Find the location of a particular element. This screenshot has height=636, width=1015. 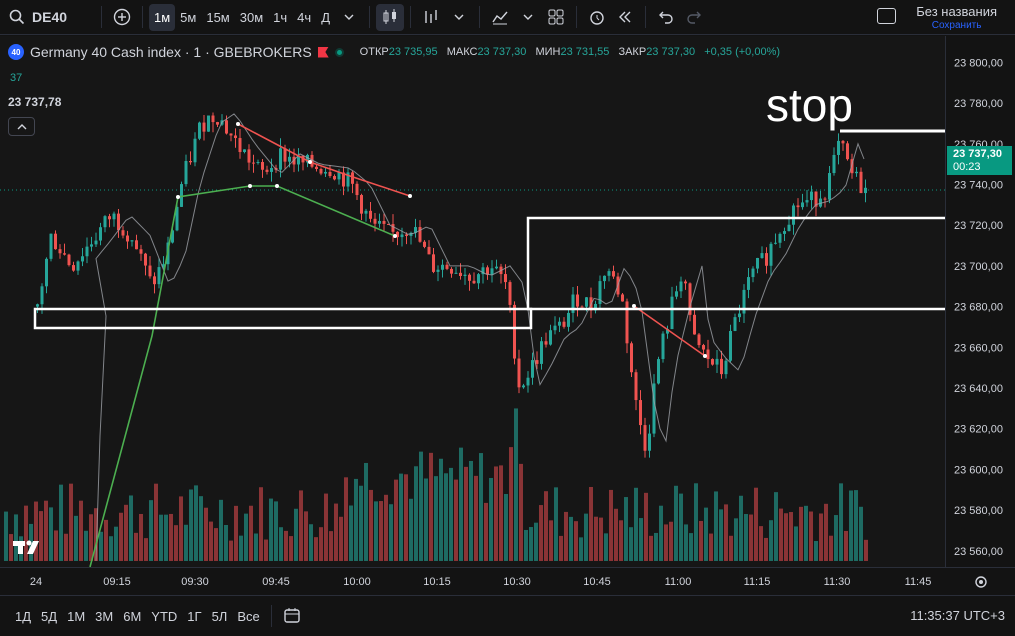

rewind-icon is located at coordinates (625, 17).